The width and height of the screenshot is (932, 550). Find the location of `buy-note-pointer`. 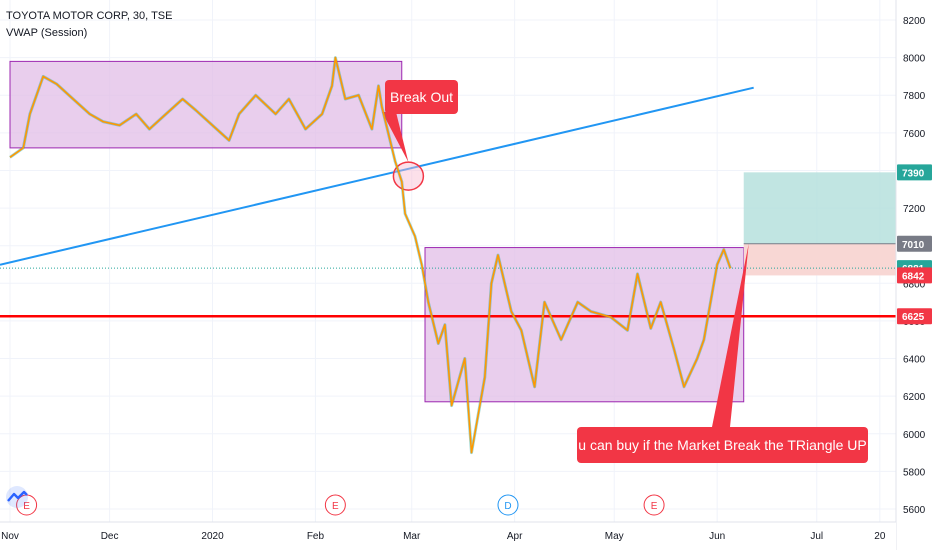

buy-note-pointer is located at coordinates (730, 335).